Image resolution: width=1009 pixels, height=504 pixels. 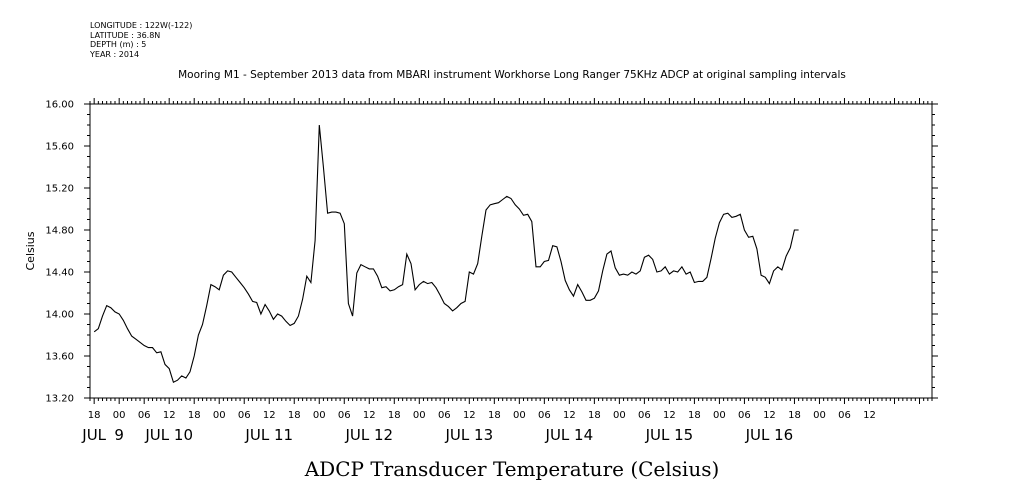 What do you see at coordinates (59, 231) in the screenshot?
I see `y-tick-label: 14.80` at bounding box center [59, 231].